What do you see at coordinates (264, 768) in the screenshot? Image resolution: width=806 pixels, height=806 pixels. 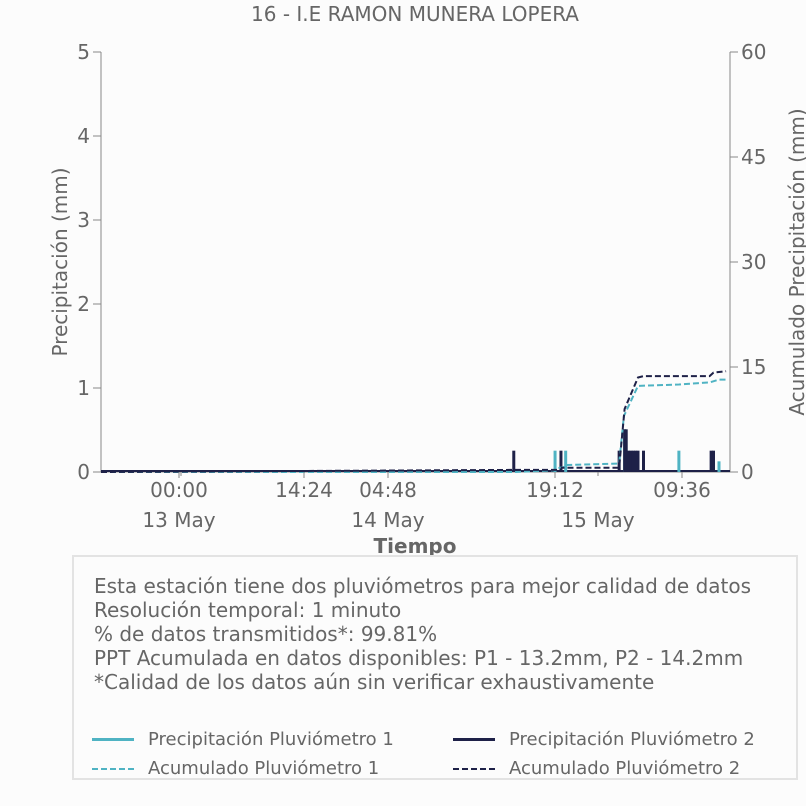 I see `legend-label: Acumulado Pluviómetro 1` at bounding box center [264, 768].